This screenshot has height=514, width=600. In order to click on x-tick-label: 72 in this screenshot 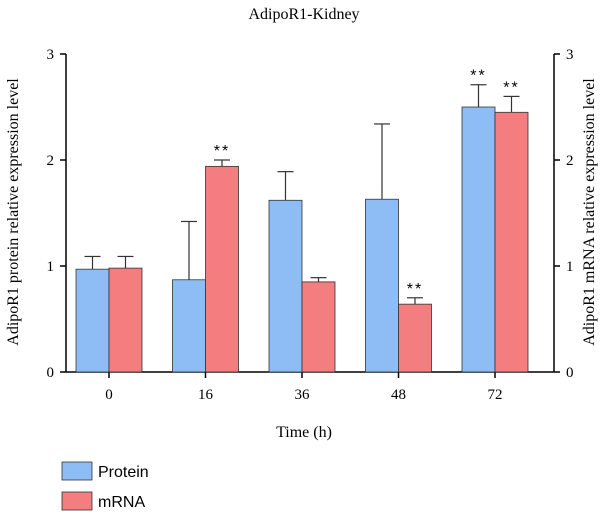, I will do `click(495, 395)`.